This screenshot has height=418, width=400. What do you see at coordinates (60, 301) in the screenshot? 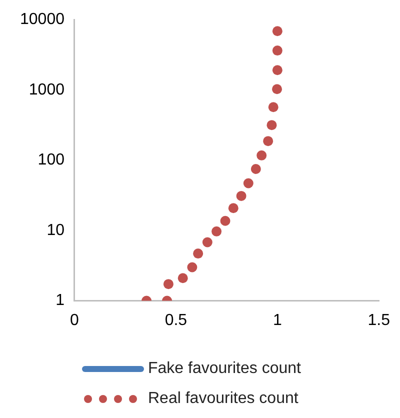
I see `y-tick-label: 1` at bounding box center [60, 301].